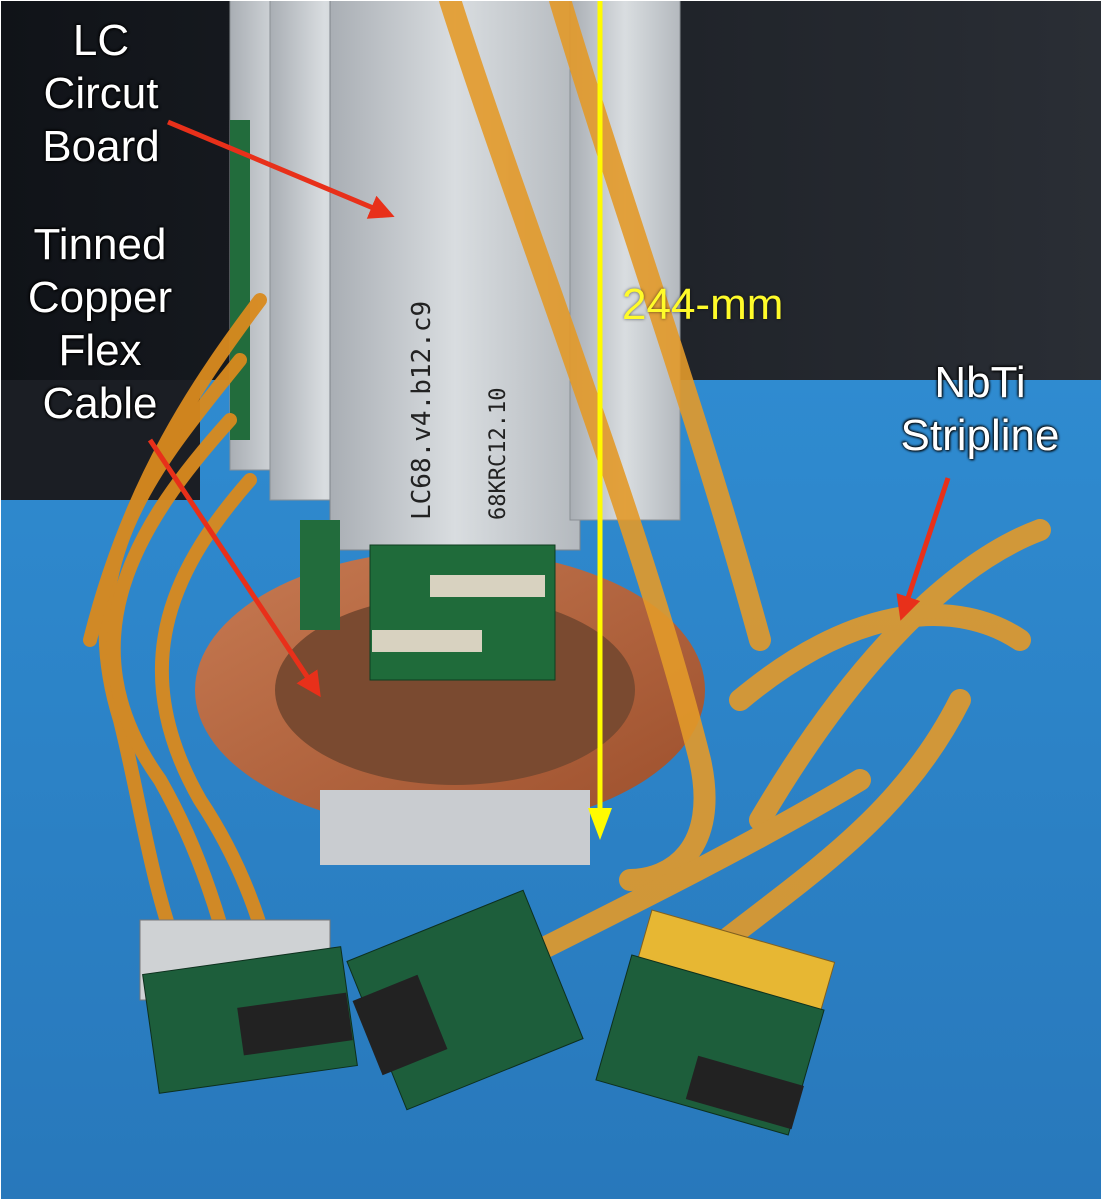 The height and width of the screenshot is (1200, 1102). Describe the element at coordinates (498, 454) in the screenshot. I see `svg-text: 68KRC12.10` at that location.